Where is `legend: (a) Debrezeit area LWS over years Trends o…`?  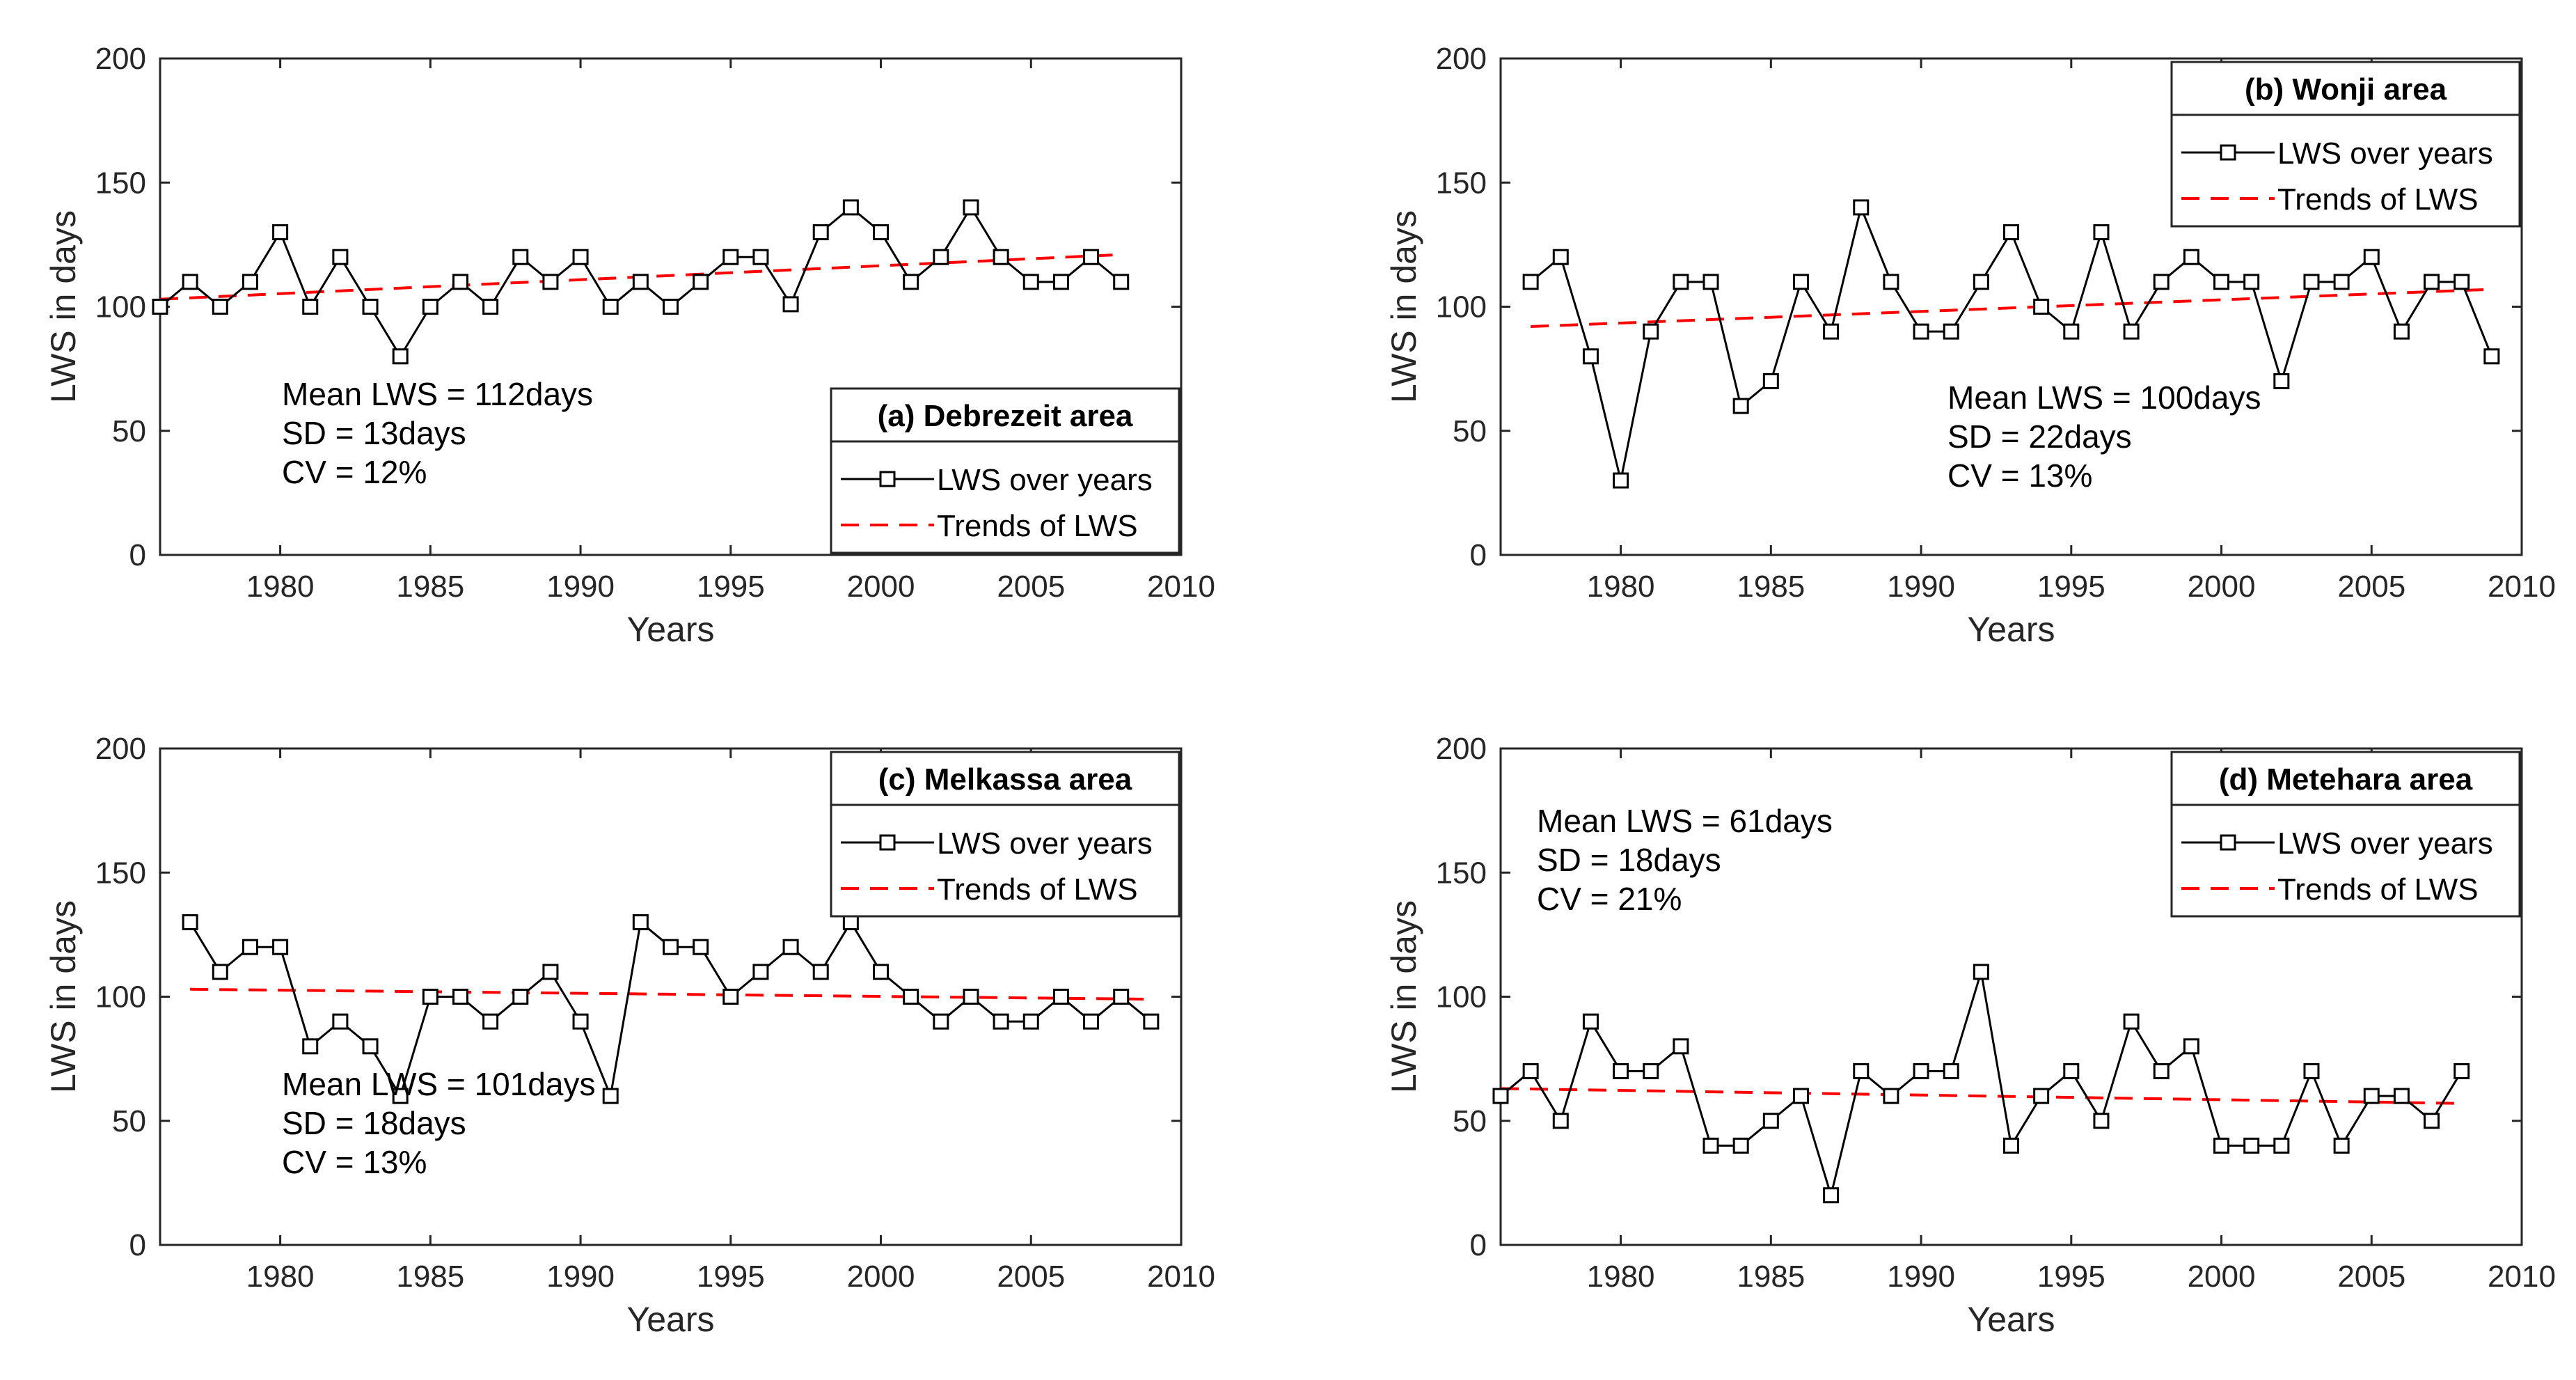 legend: (a) Debrezeit area LWS over years Trends o… is located at coordinates (1005, 471).